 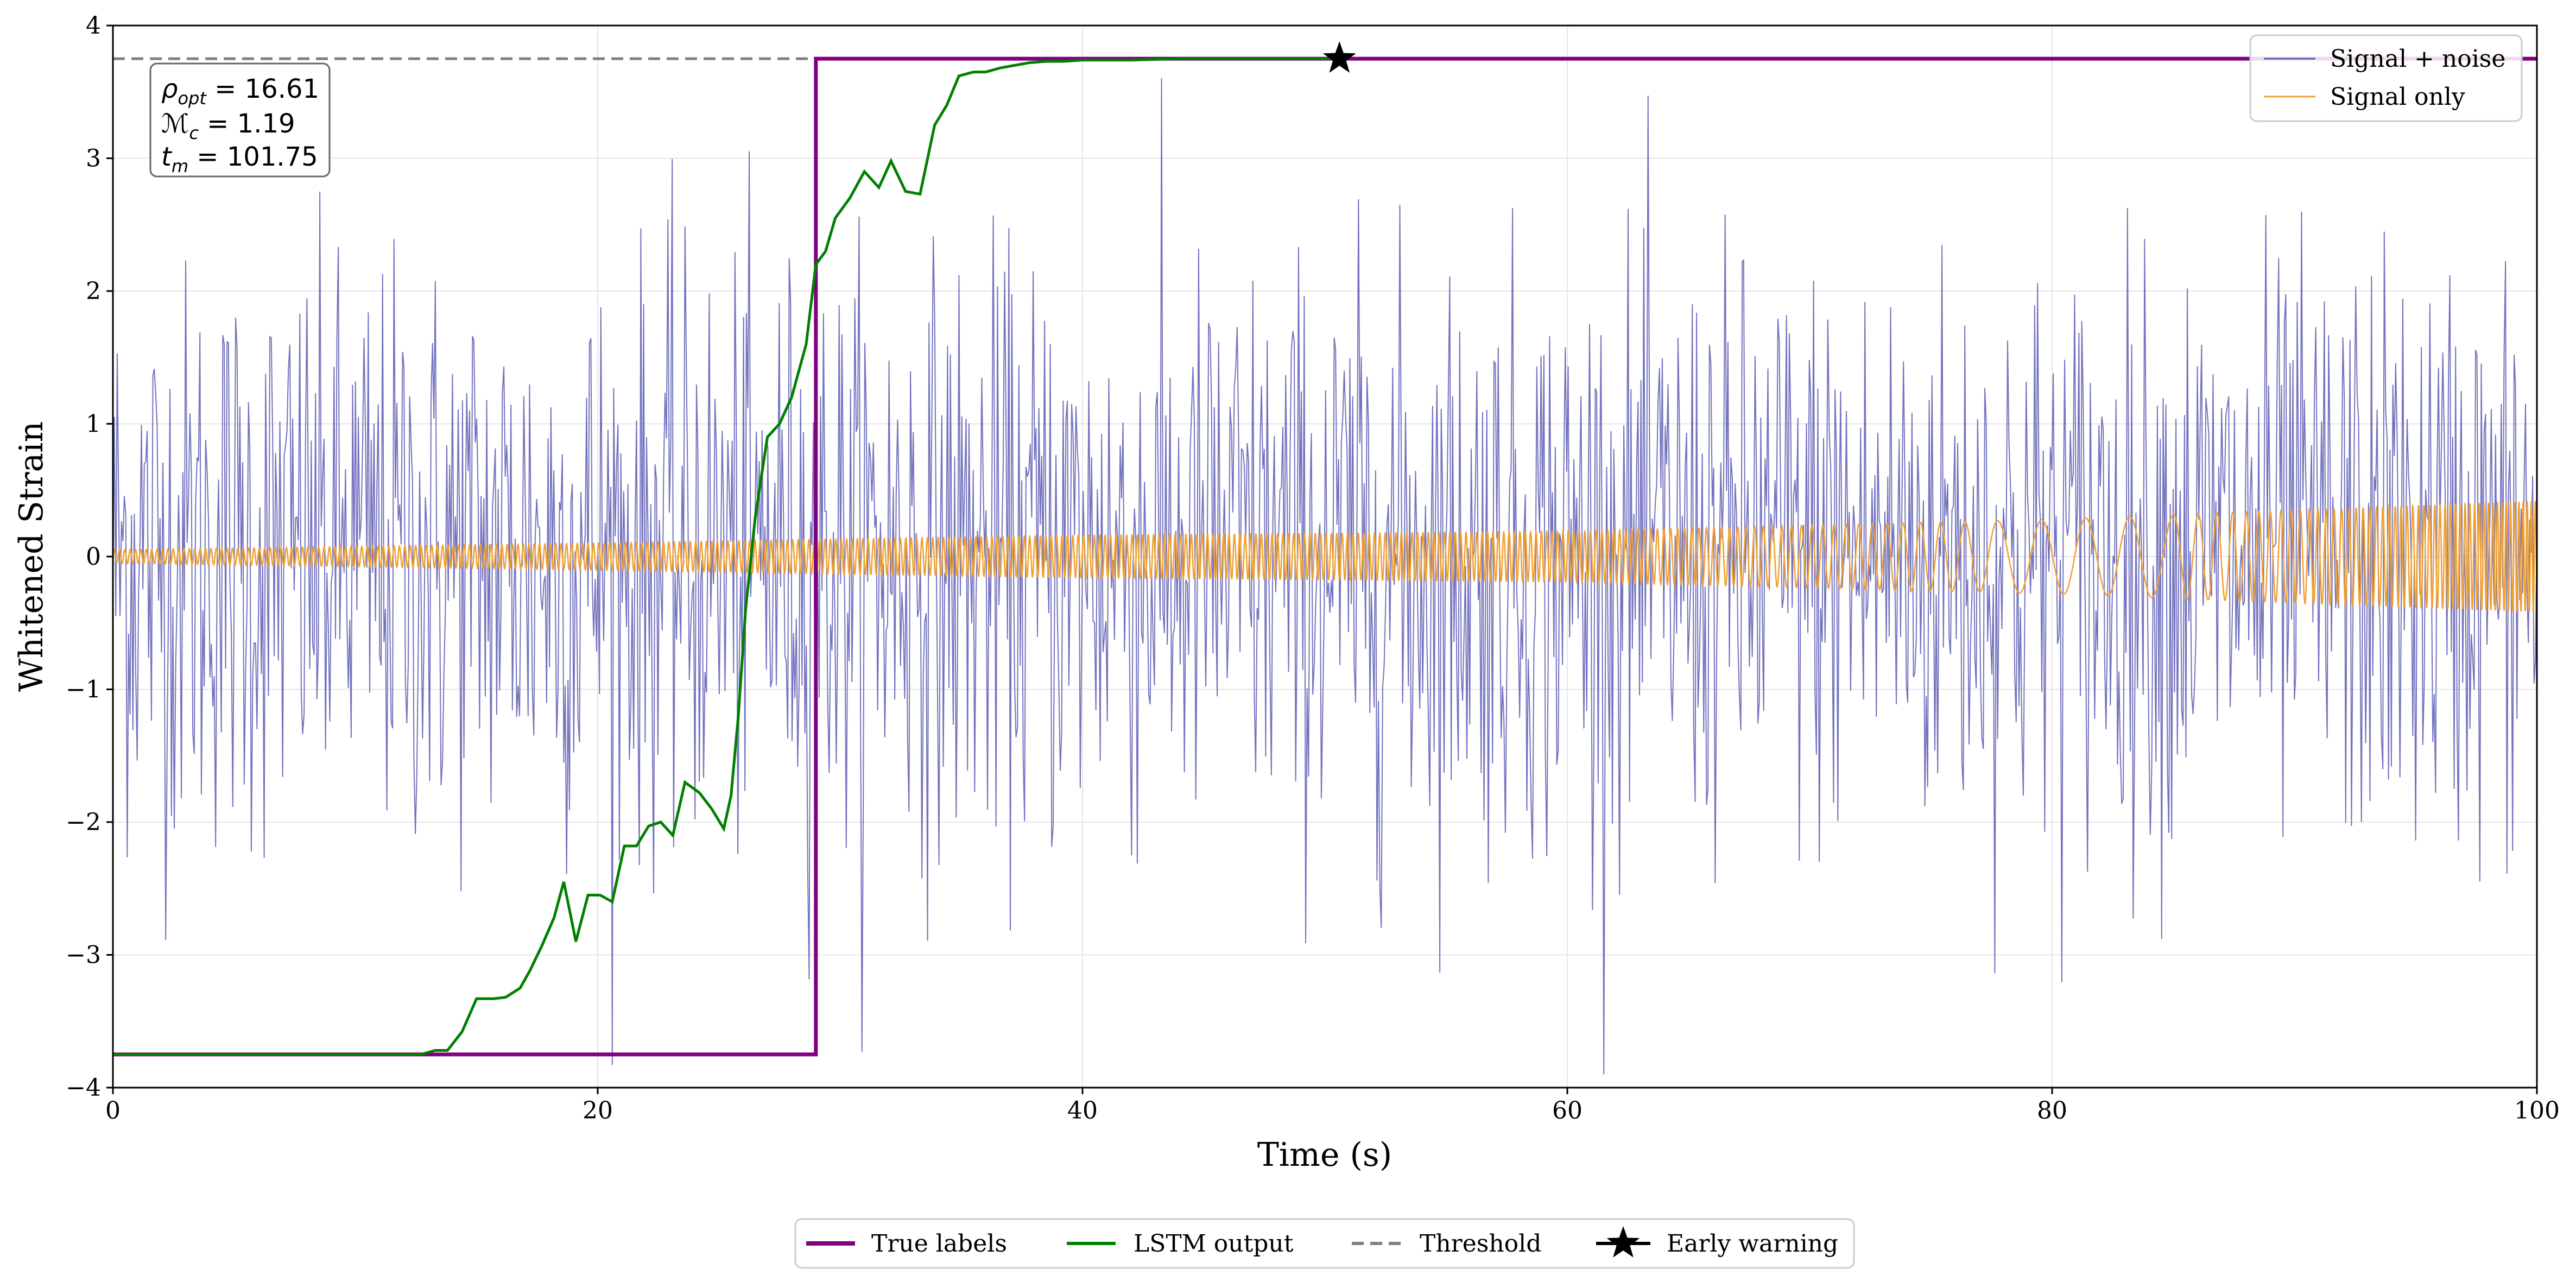 I want to click on y-tick-label: 0, so click(x=93, y=557).